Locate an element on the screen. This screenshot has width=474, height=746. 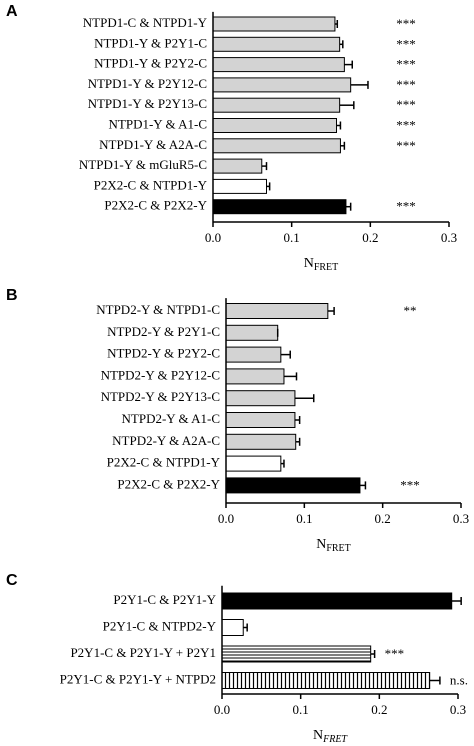
category-label: NTPD1-Y & A2A-C is located at coordinates (153, 144).